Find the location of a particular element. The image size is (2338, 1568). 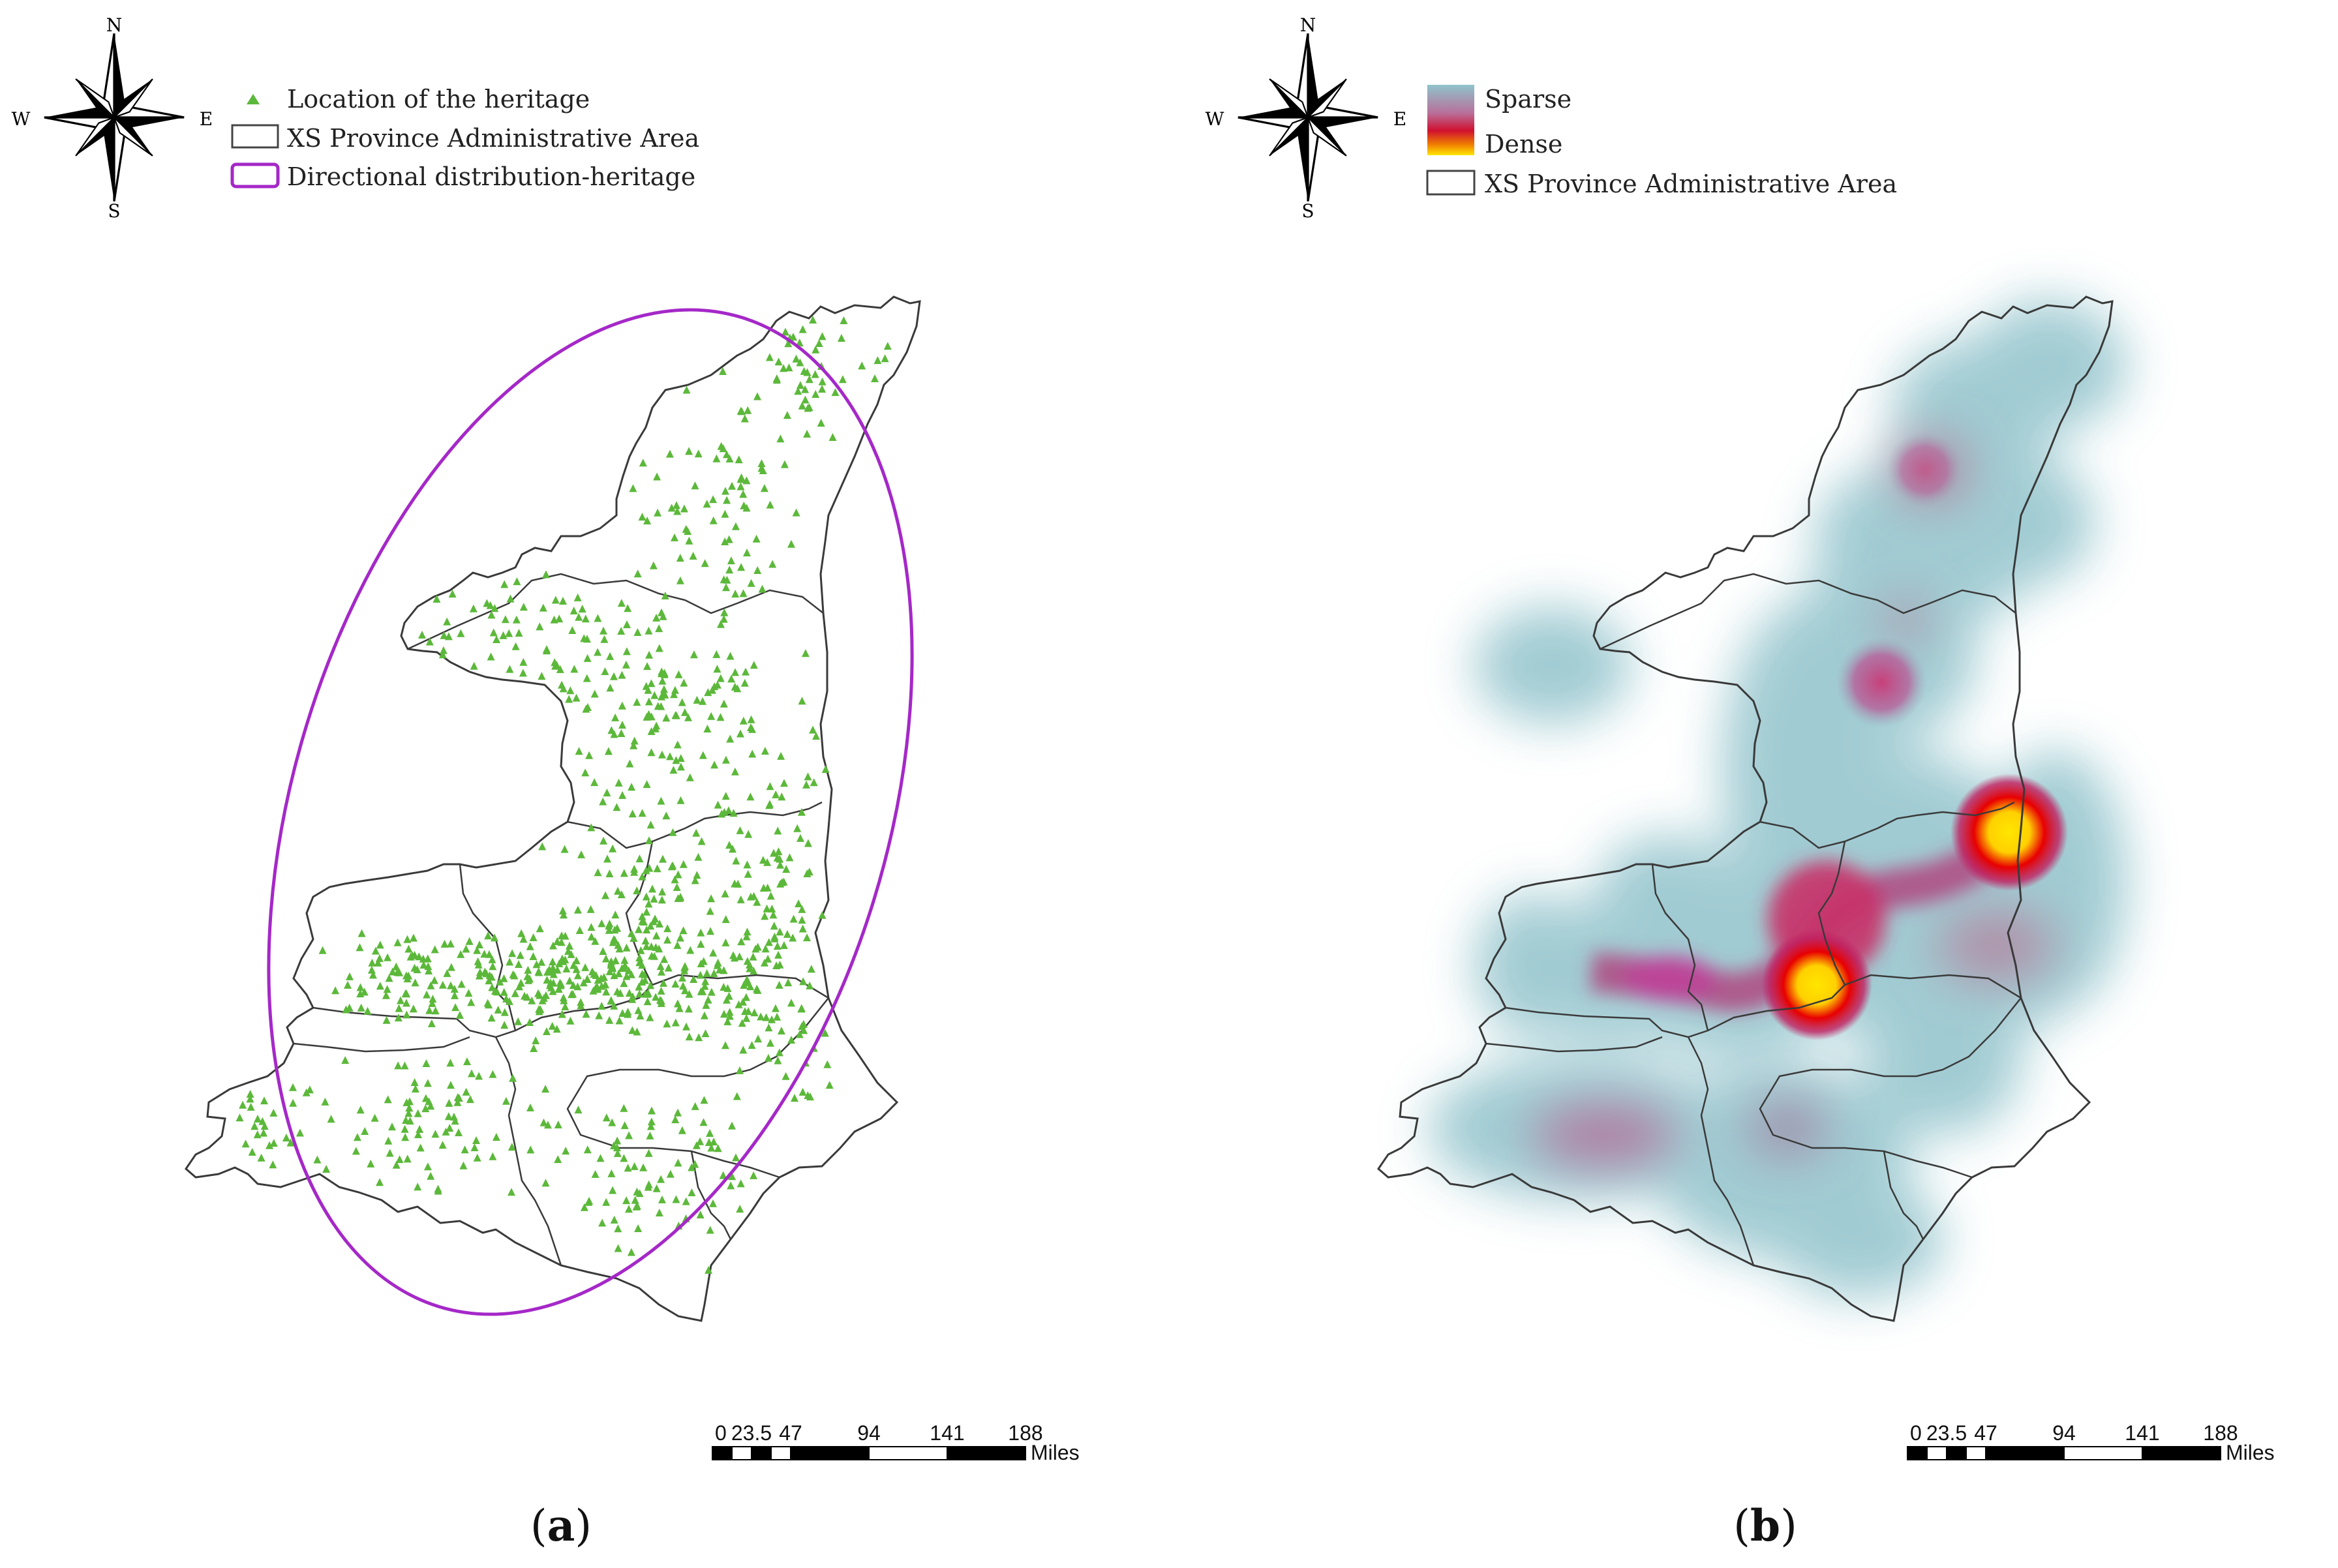

gradient-swatch-icon is located at coordinates (1450, 120).